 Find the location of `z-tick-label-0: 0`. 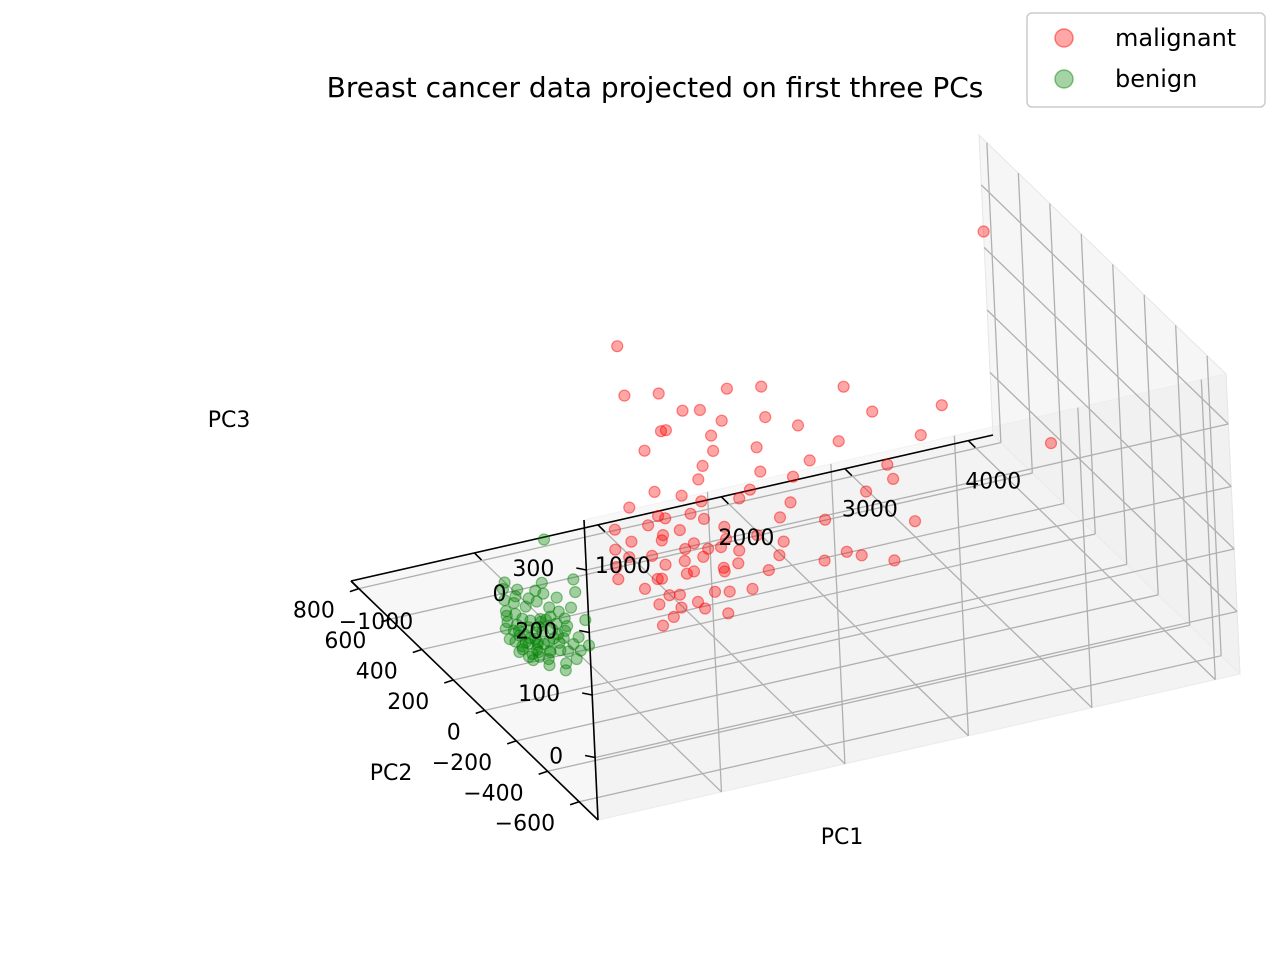

z-tick-label-0: 0 is located at coordinates (556, 757).